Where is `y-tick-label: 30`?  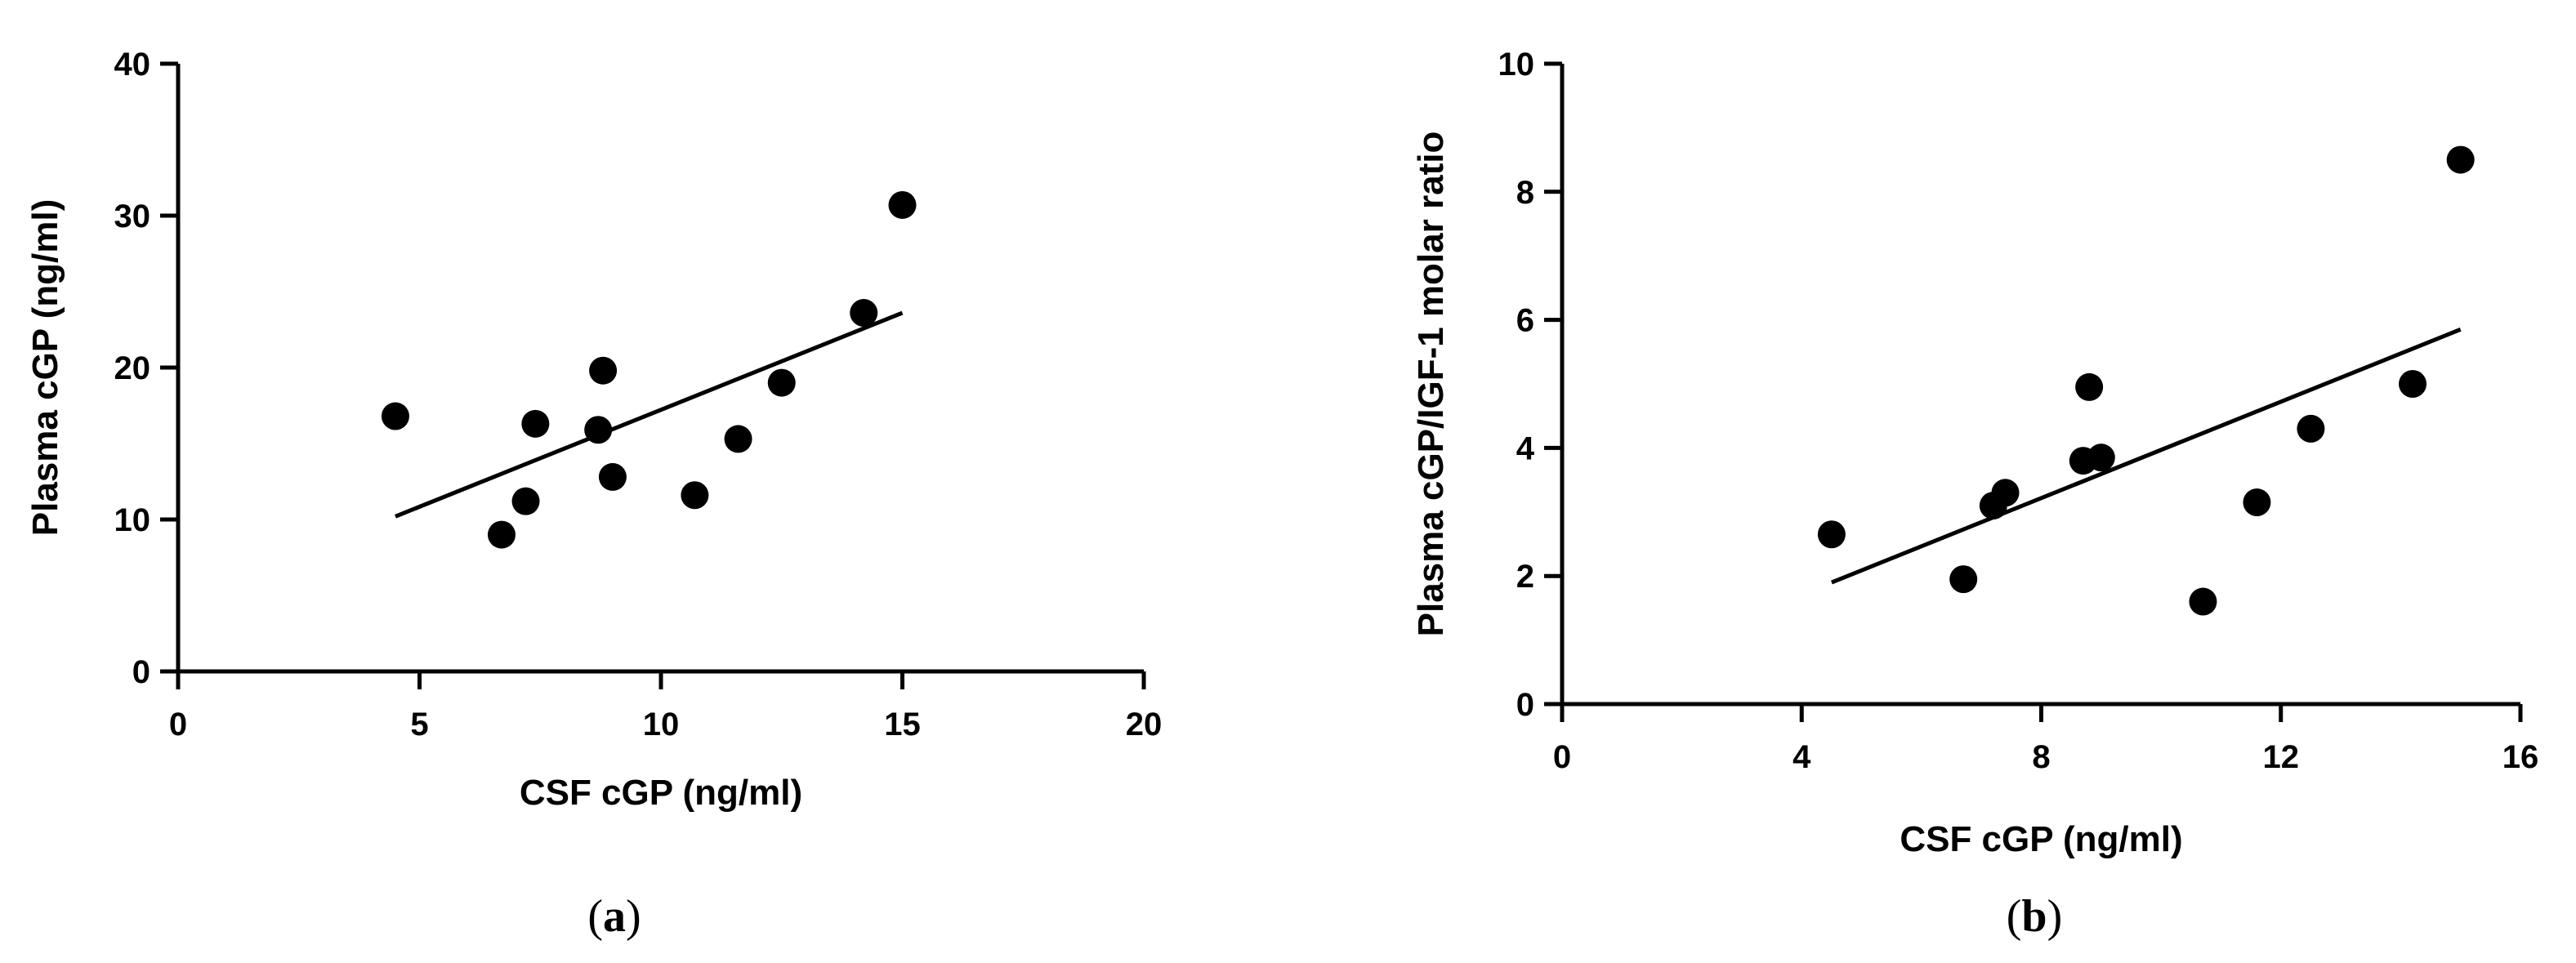
y-tick-label: 30 is located at coordinates (133, 216).